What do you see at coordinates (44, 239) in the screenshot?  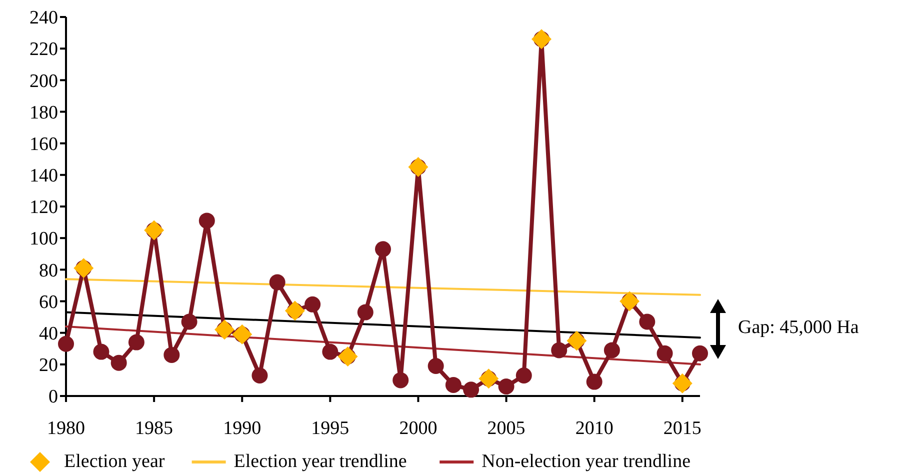 I see `y-tick-label: 100` at bounding box center [44, 239].